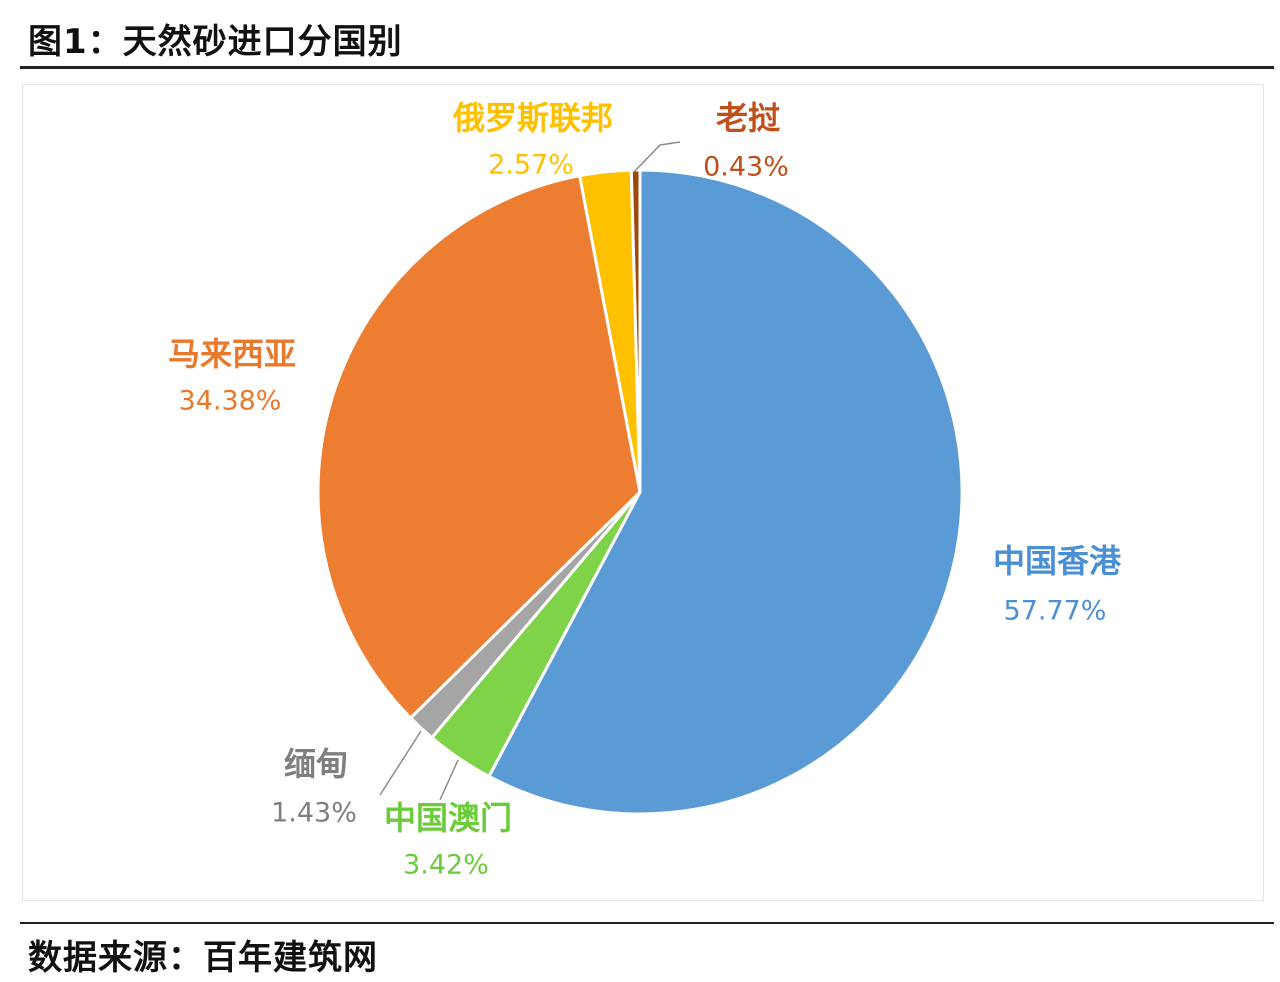 Image resolution: width=1280 pixels, height=982 pixels. I want to click on slice-label-name-4: 俄罗斯联邦, so click(532, 118).